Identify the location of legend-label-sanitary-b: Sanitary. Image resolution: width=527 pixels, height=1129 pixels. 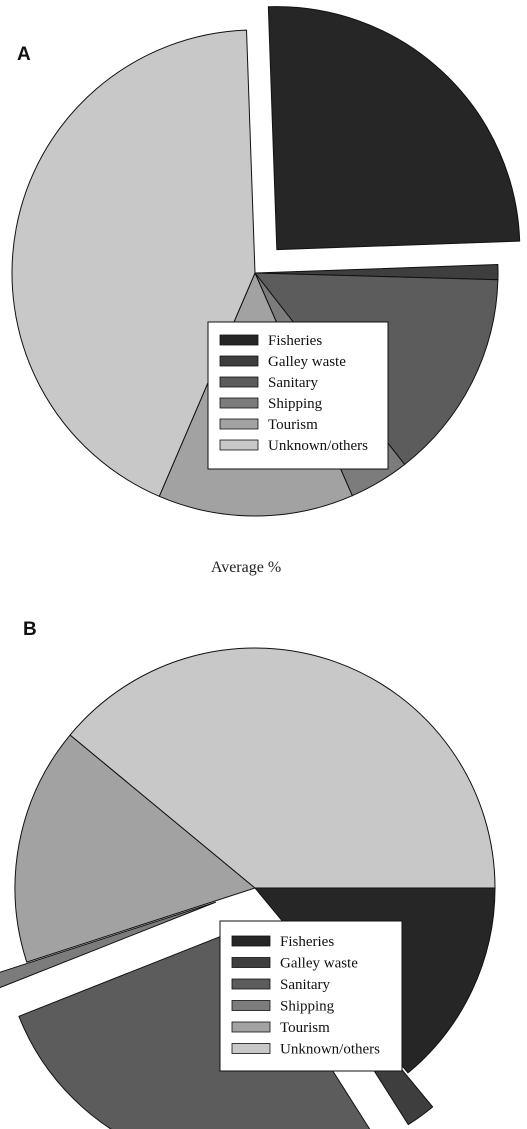
(305, 985).